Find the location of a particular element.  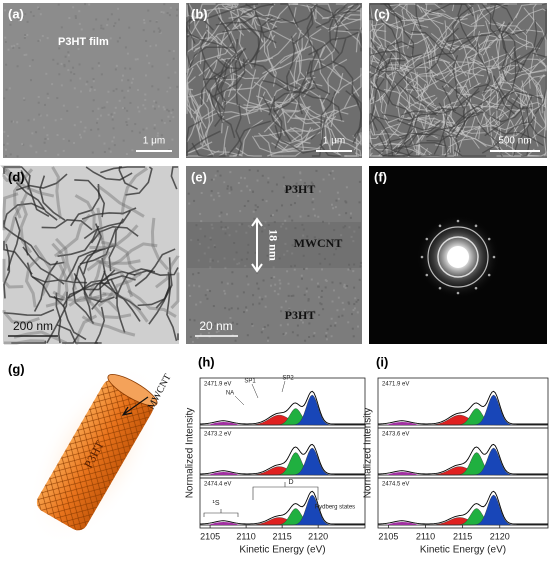

scale-label: 20 nm is located at coordinates (215, 326).